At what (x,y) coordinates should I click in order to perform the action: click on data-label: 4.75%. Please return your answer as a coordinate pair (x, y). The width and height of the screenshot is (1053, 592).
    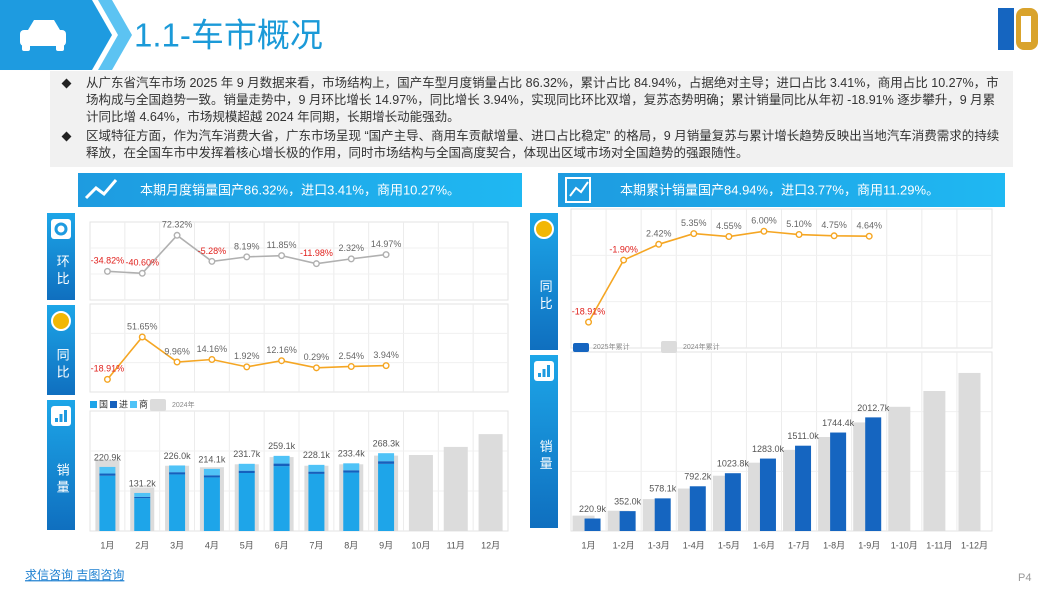
    Looking at the image, I should click on (834, 225).